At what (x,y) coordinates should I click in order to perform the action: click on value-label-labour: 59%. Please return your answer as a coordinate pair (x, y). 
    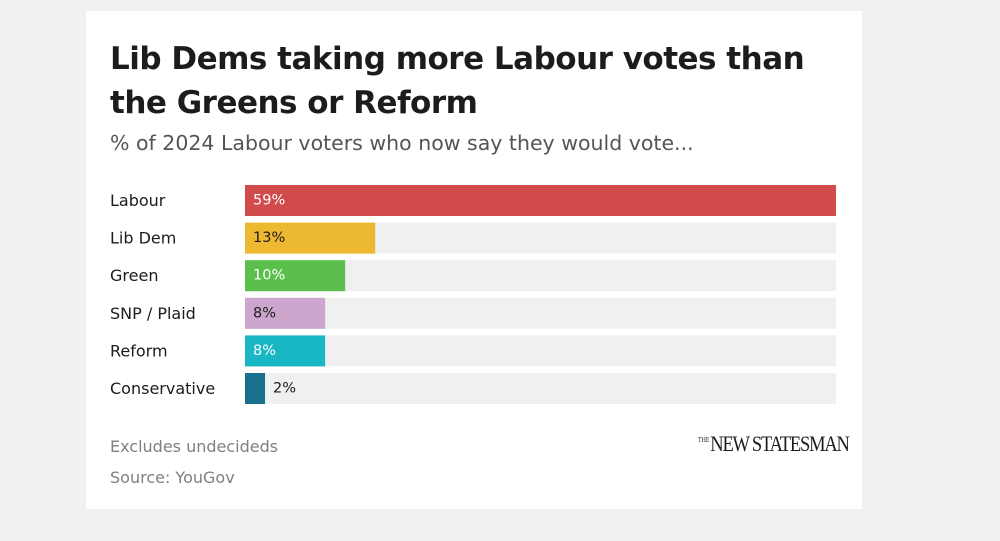
    Looking at the image, I should click on (269, 201).